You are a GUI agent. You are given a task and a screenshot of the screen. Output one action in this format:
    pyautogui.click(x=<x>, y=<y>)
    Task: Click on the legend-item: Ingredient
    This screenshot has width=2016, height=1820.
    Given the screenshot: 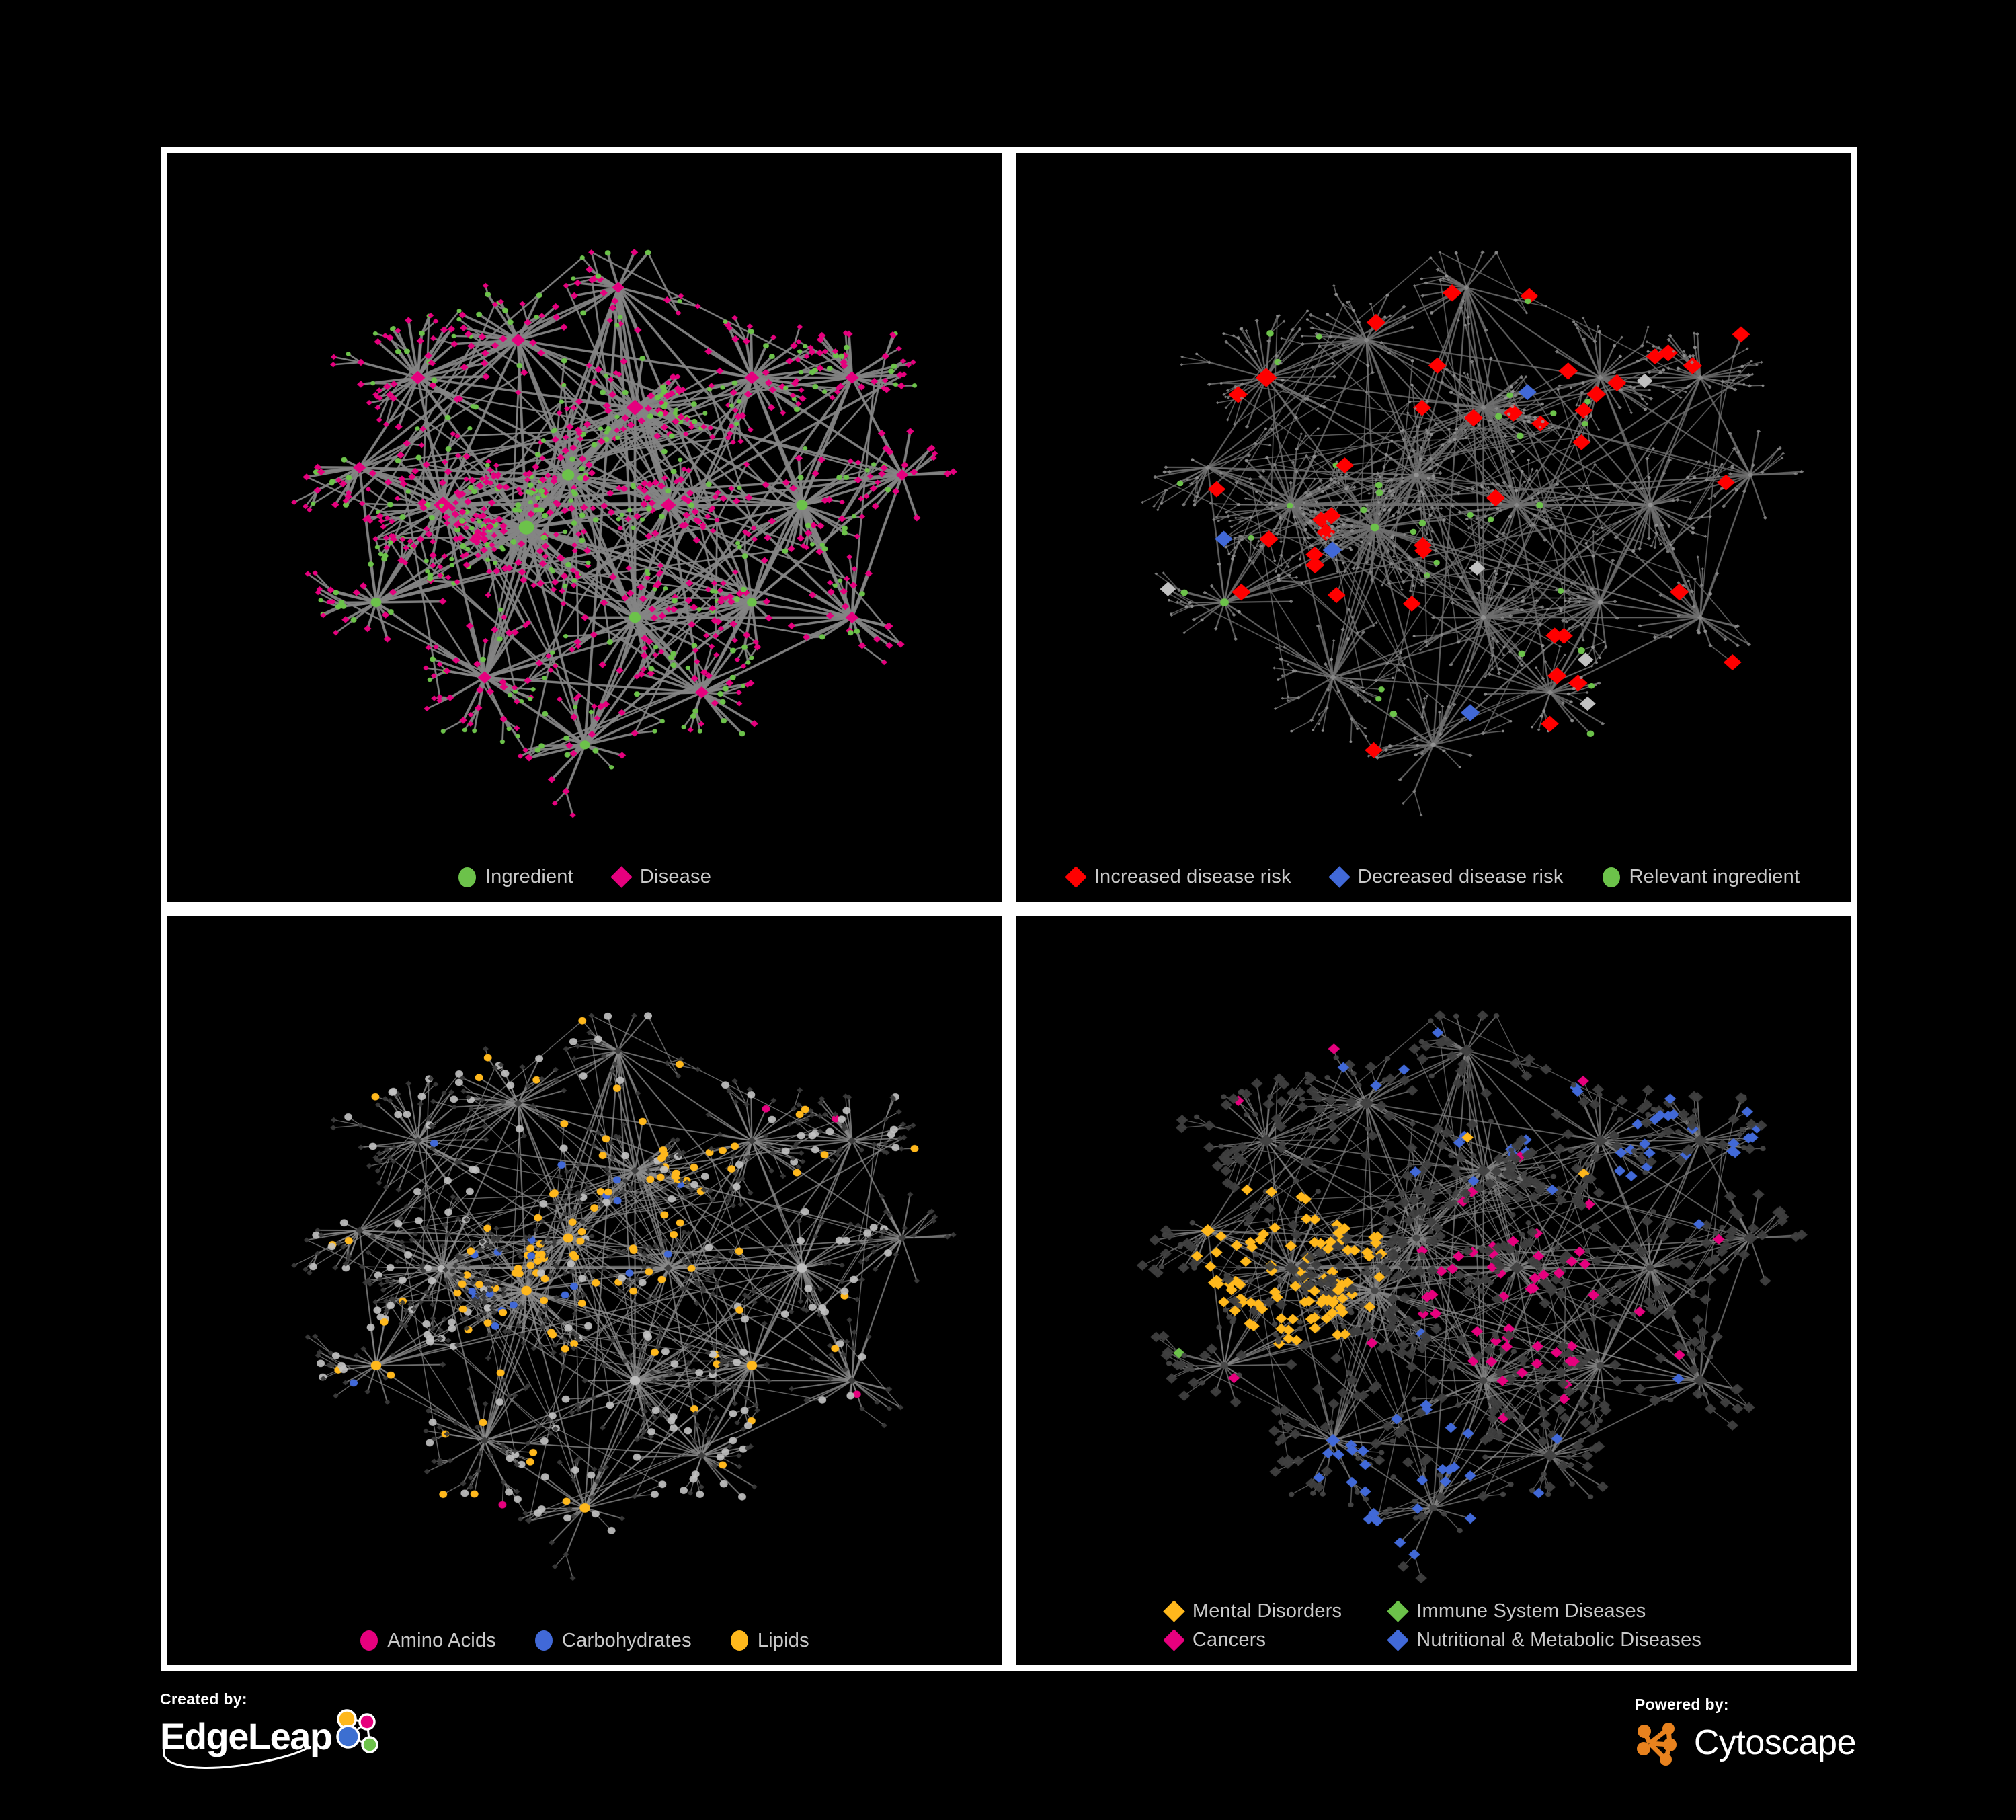 What is the action you would take?
    pyautogui.click(x=515, y=877)
    